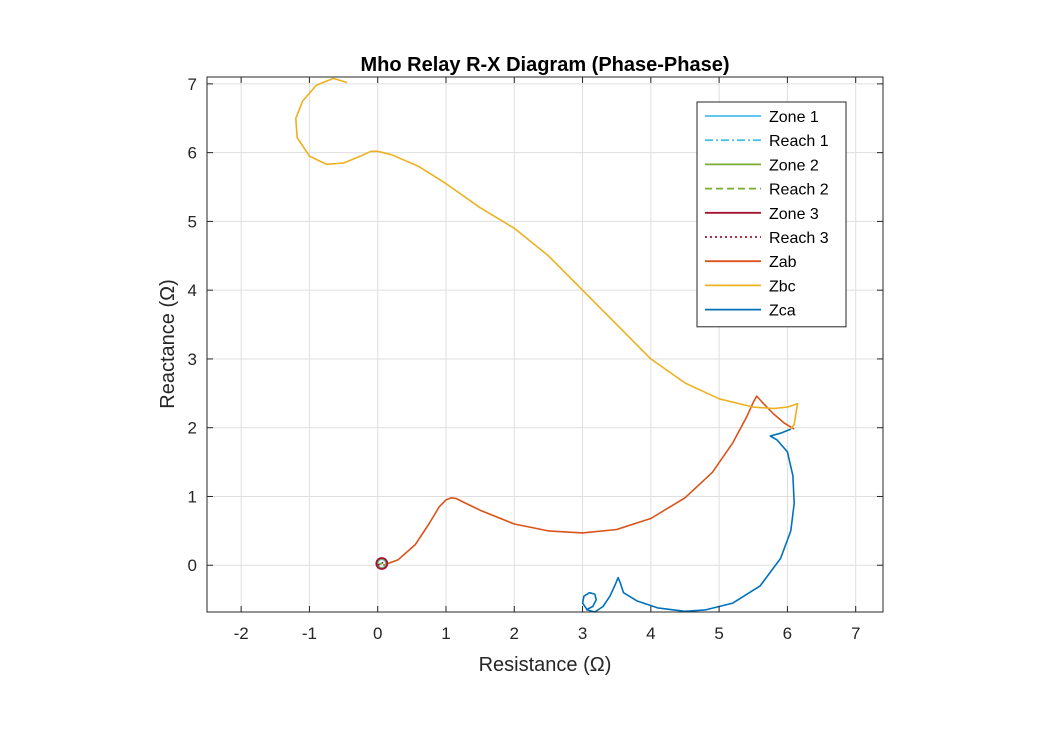 Image resolution: width=1061 pixels, height=748 pixels. What do you see at coordinates (192, 290) in the screenshot?
I see `y-tick-label: 4` at bounding box center [192, 290].